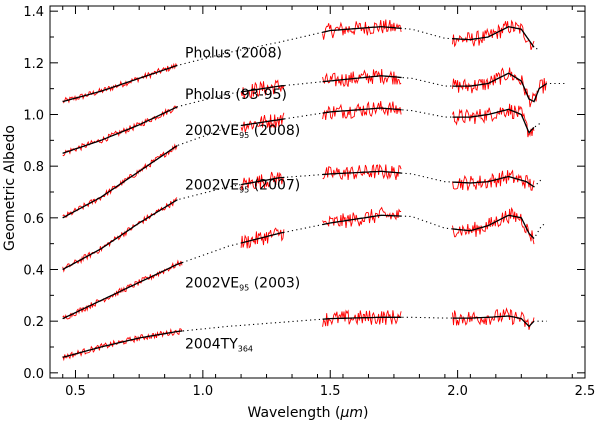  What do you see at coordinates (33, 116) in the screenshot?
I see `y-tick-label: 1.0` at bounding box center [33, 116].